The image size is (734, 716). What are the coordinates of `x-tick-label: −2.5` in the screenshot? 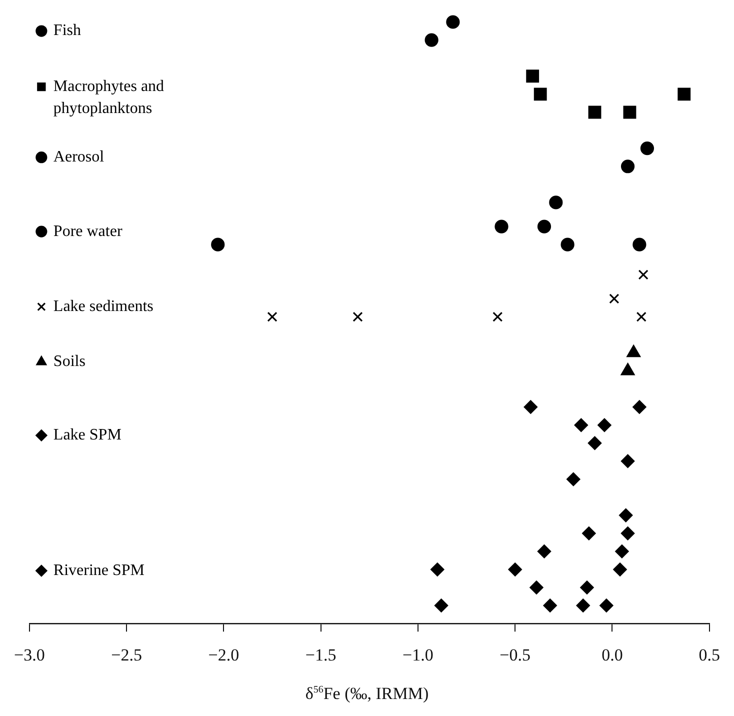 It's located at (126, 654).